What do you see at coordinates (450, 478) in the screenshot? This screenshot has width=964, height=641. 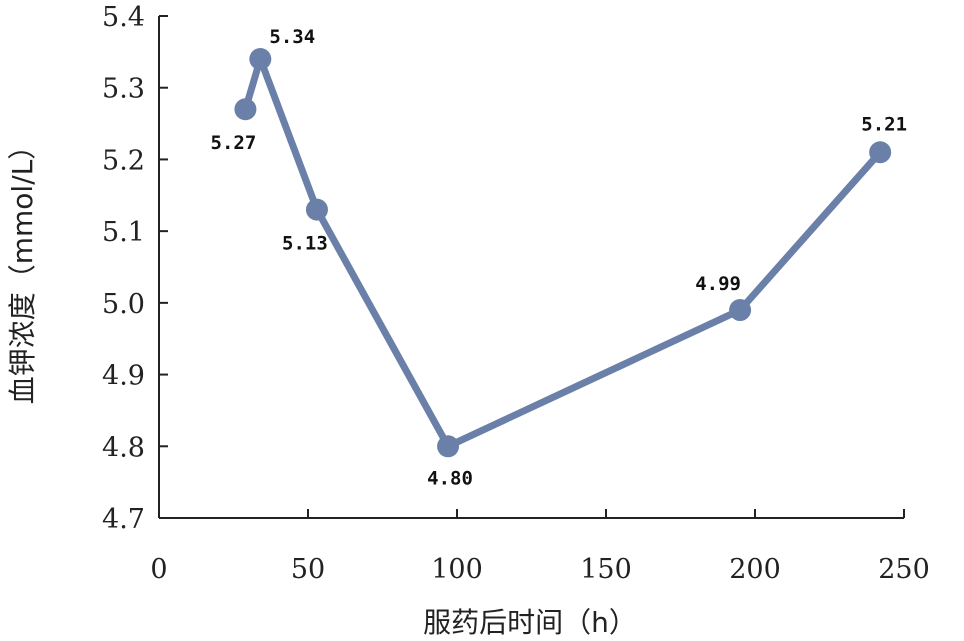 I see `data-label: 4.80` at bounding box center [450, 478].